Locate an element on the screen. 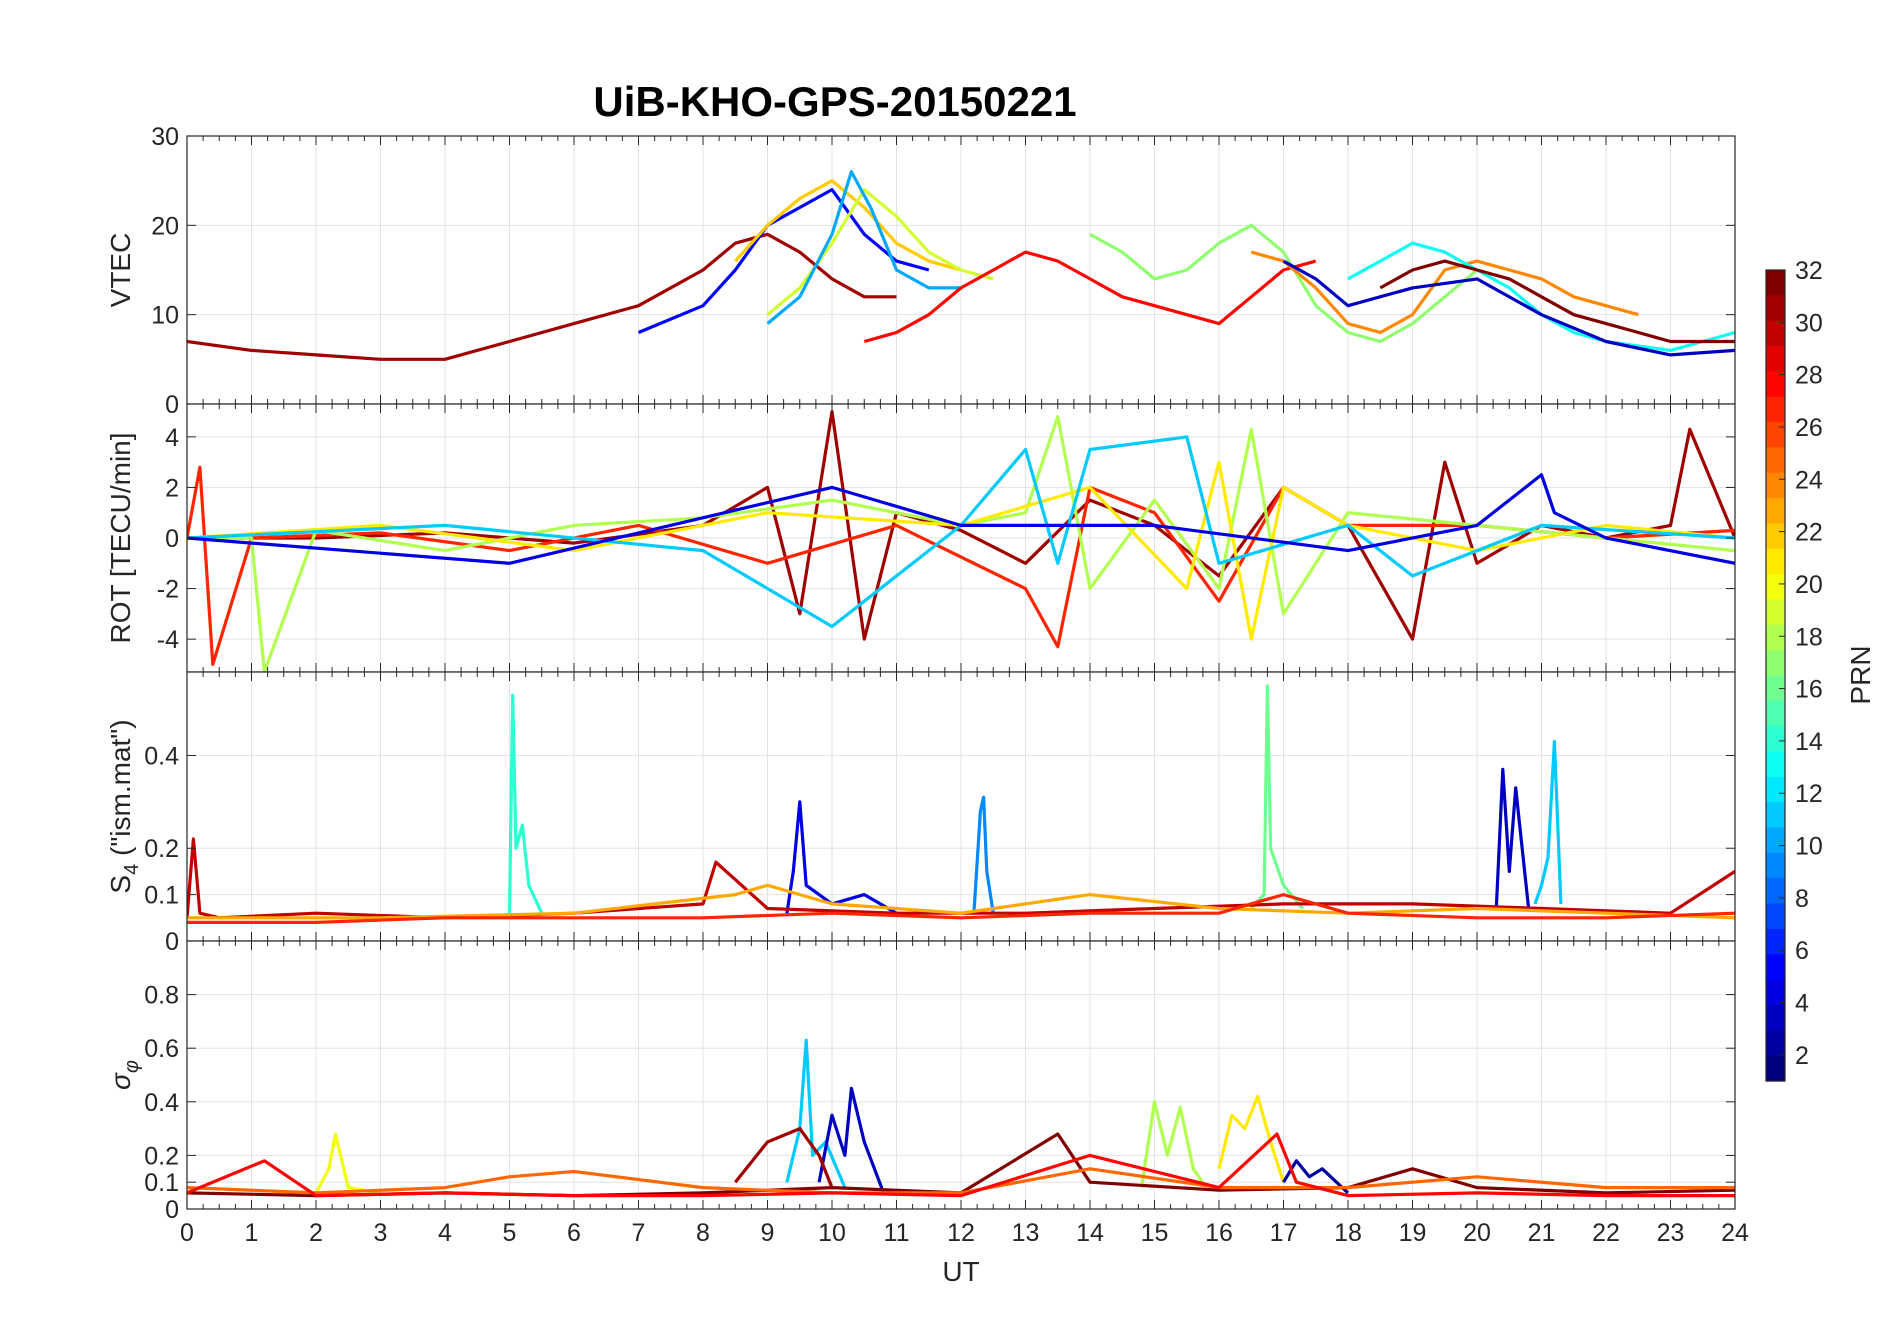 The width and height of the screenshot is (1902, 1330). colorbar-label: PRN is located at coordinates (1860, 674).